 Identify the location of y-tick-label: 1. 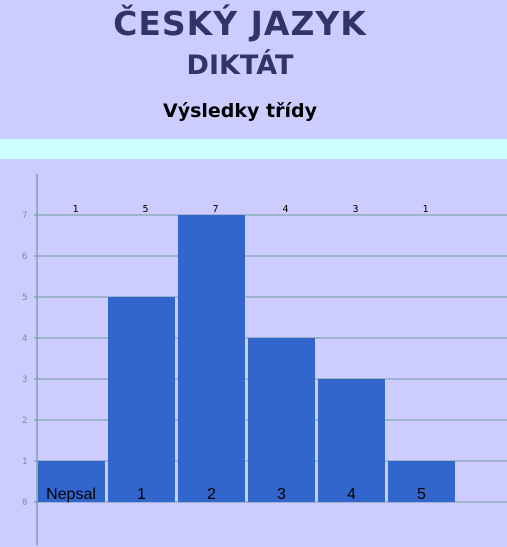
(24, 462).